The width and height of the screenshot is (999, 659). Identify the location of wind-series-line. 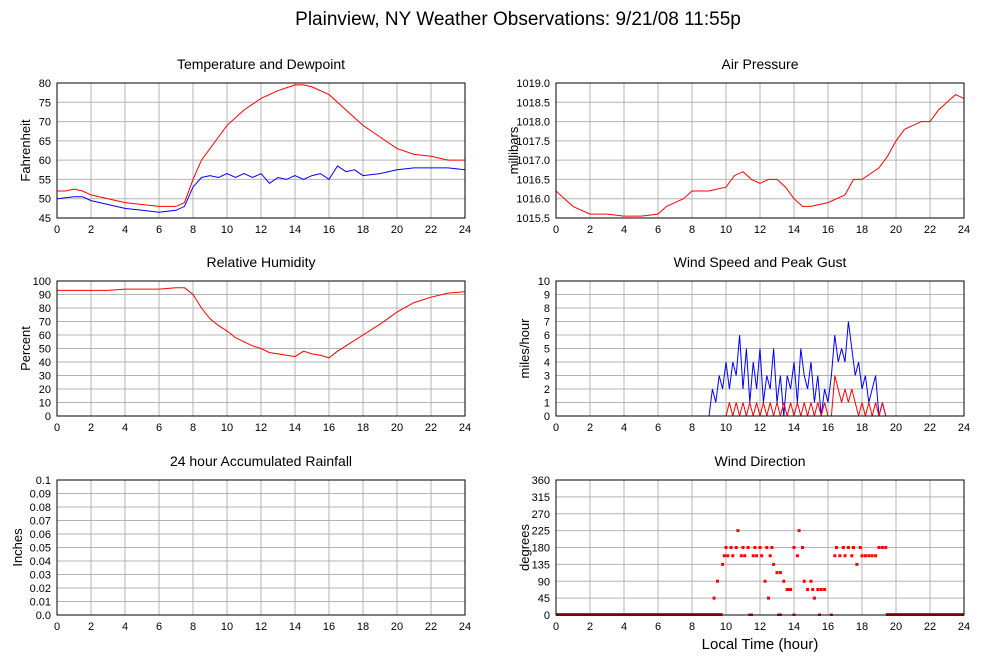
(760, 396).